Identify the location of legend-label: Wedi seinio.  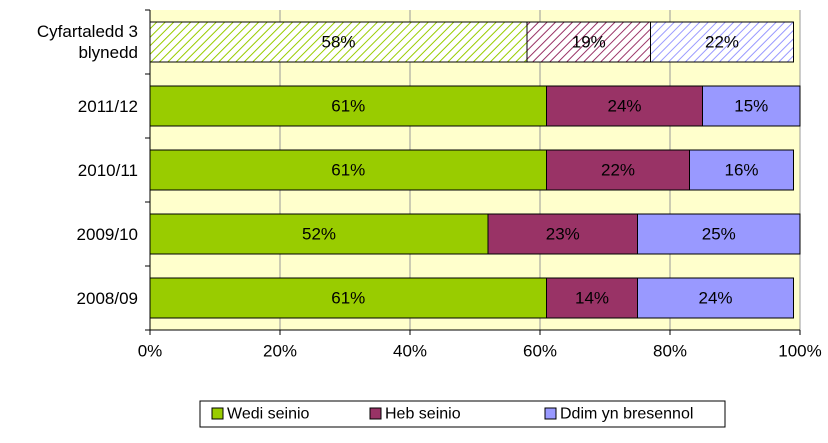
(268, 414).